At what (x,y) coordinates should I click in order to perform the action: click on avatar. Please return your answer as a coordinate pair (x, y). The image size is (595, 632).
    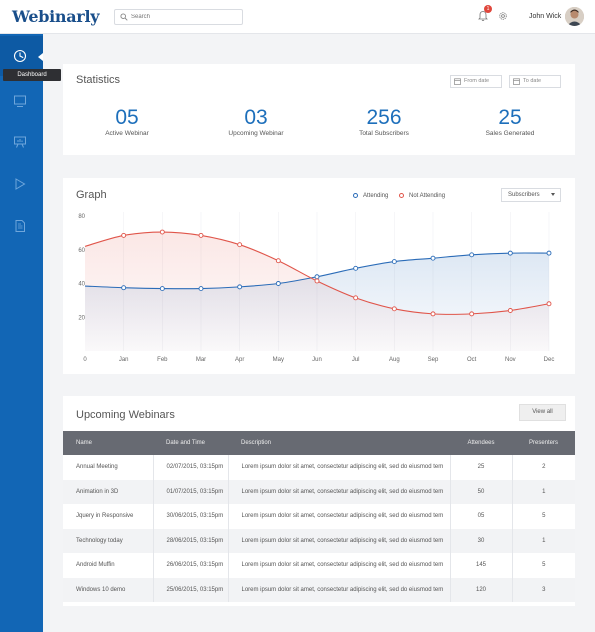
    Looking at the image, I should click on (574, 16).